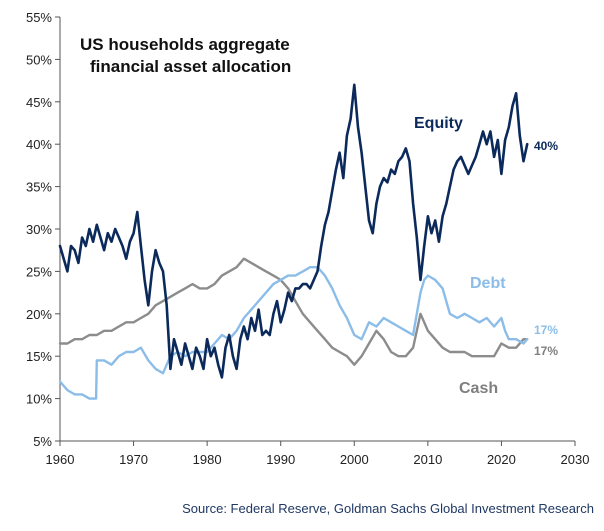 The width and height of the screenshot is (604, 531). What do you see at coordinates (501, 459) in the screenshot?
I see `x-tick-label: 2020` at bounding box center [501, 459].